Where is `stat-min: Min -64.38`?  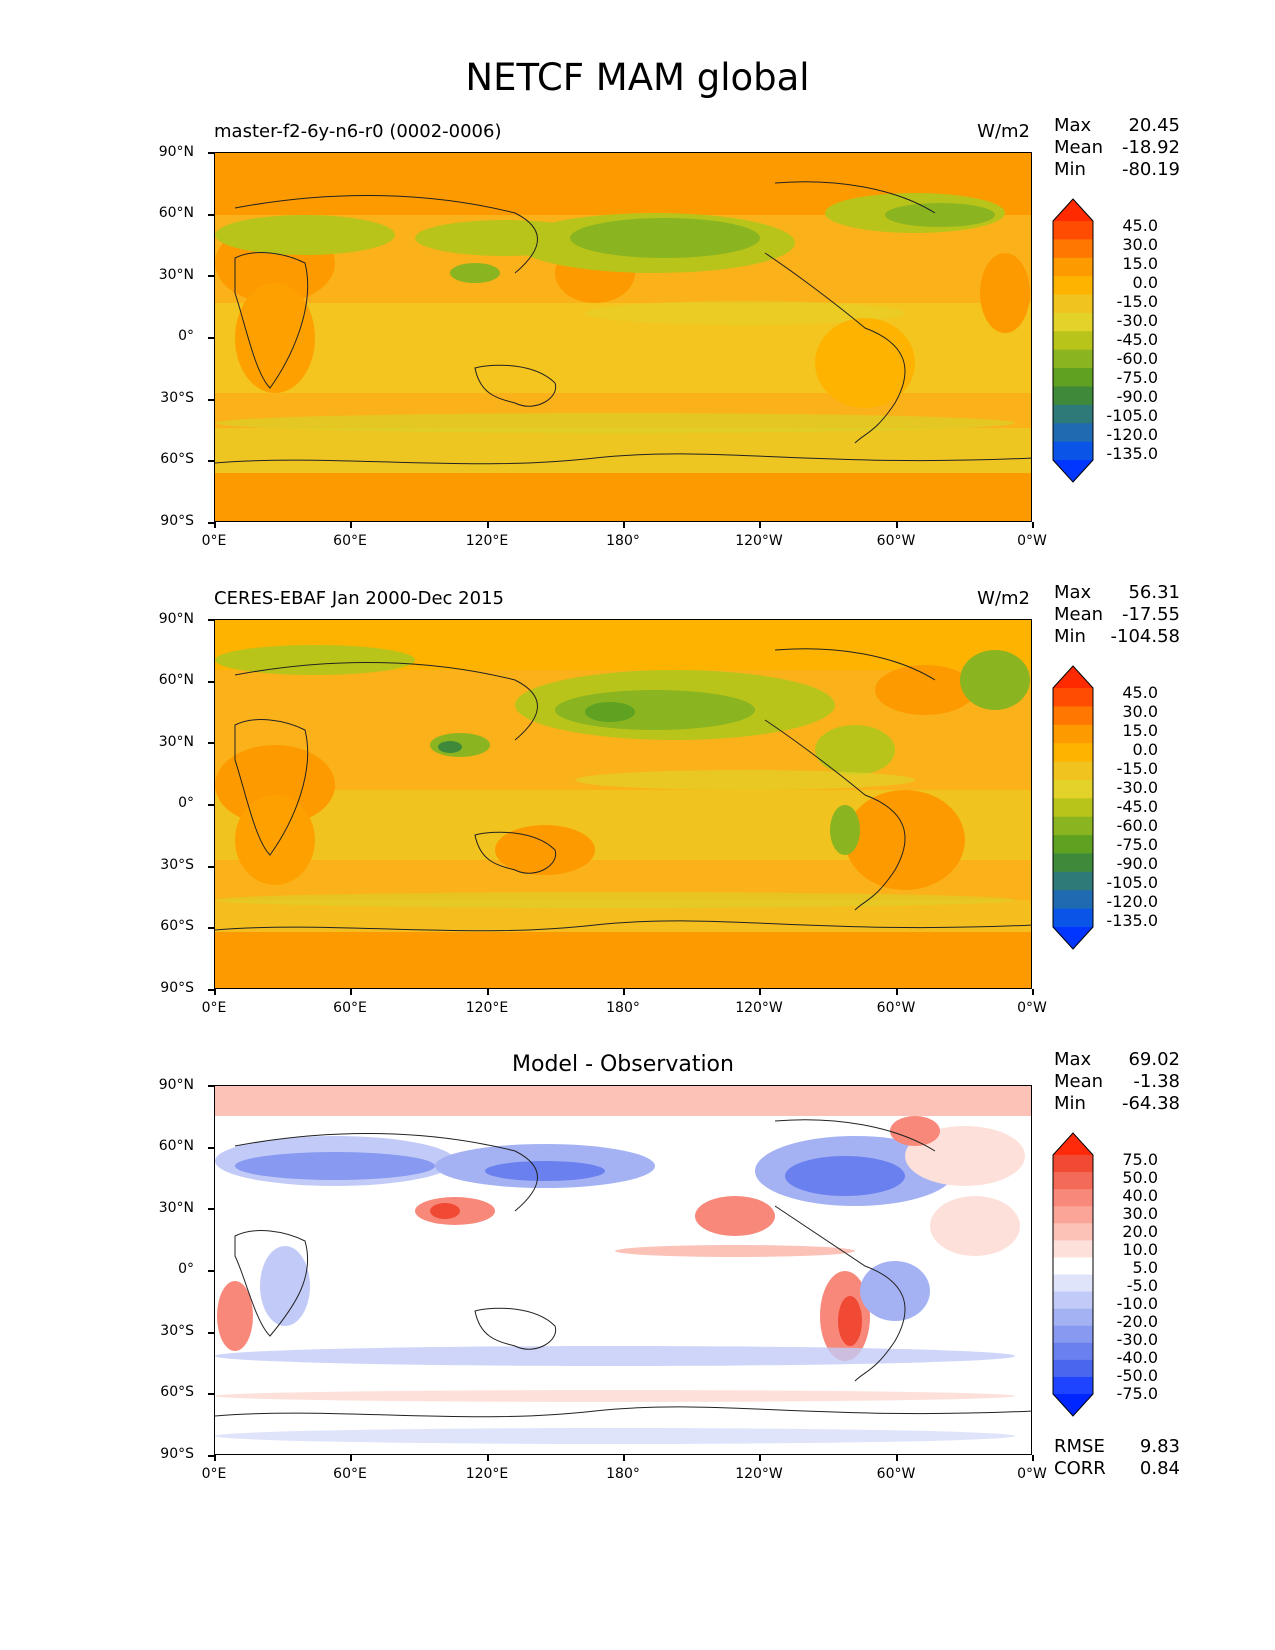 stat-min: Min -64.38 is located at coordinates (1117, 1104).